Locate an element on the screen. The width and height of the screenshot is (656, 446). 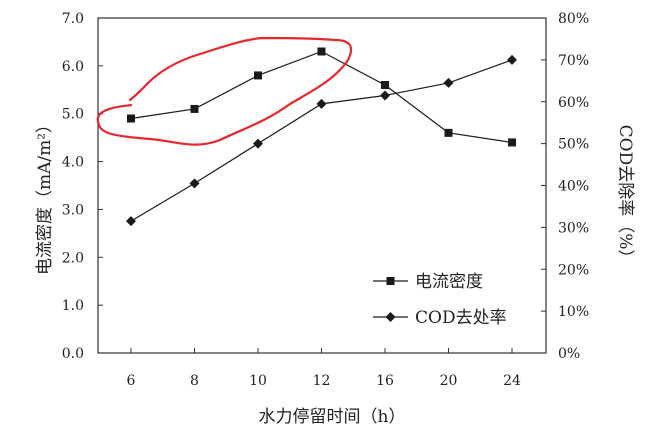
left-y-axis-title: 电流密度（mA/m²） is located at coordinates (45, 195).